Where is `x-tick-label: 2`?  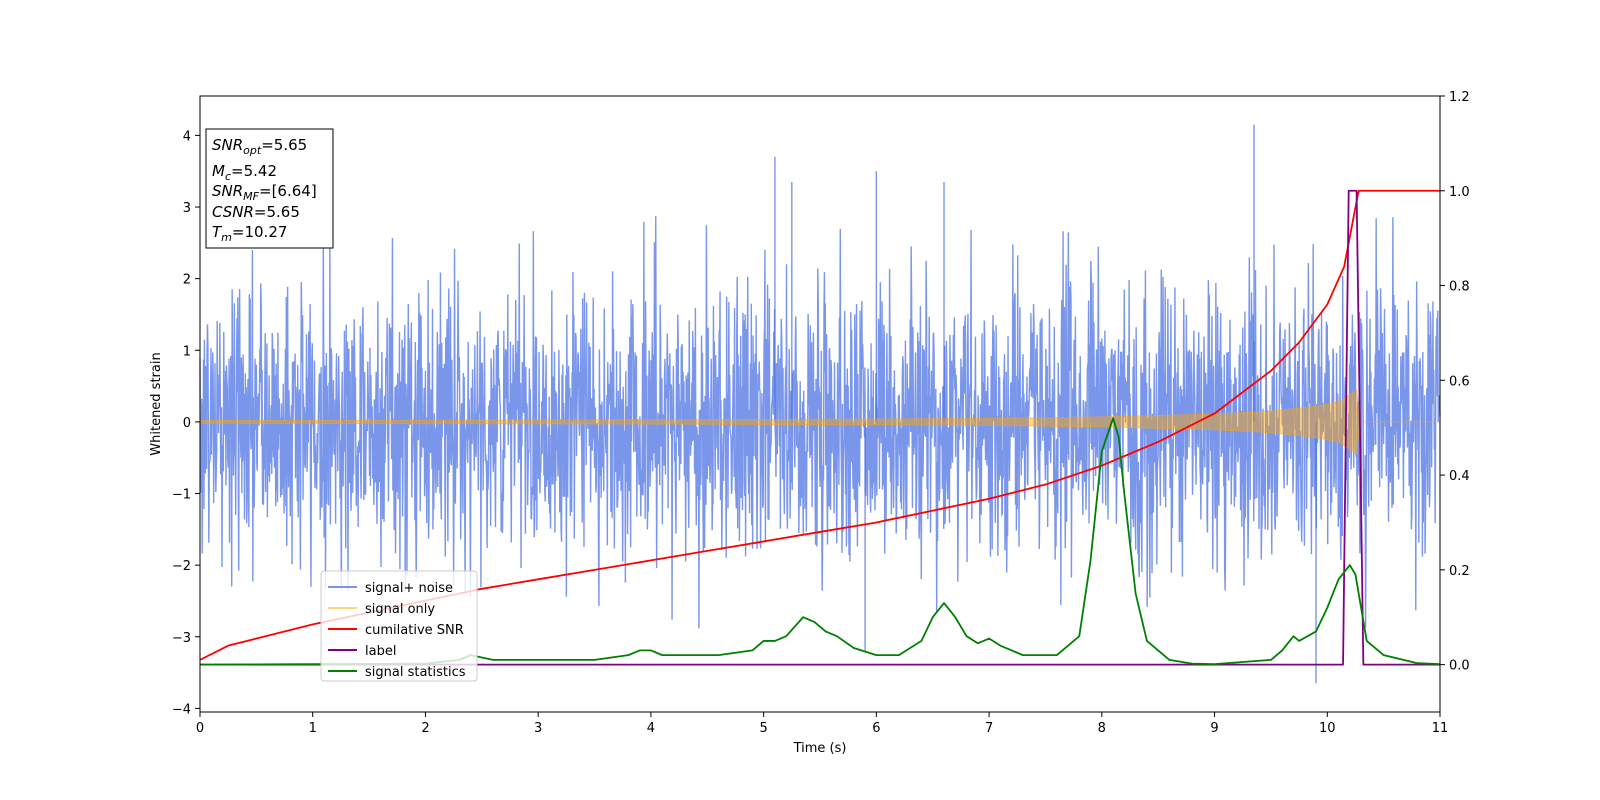
x-tick-label: 2 is located at coordinates (425, 728).